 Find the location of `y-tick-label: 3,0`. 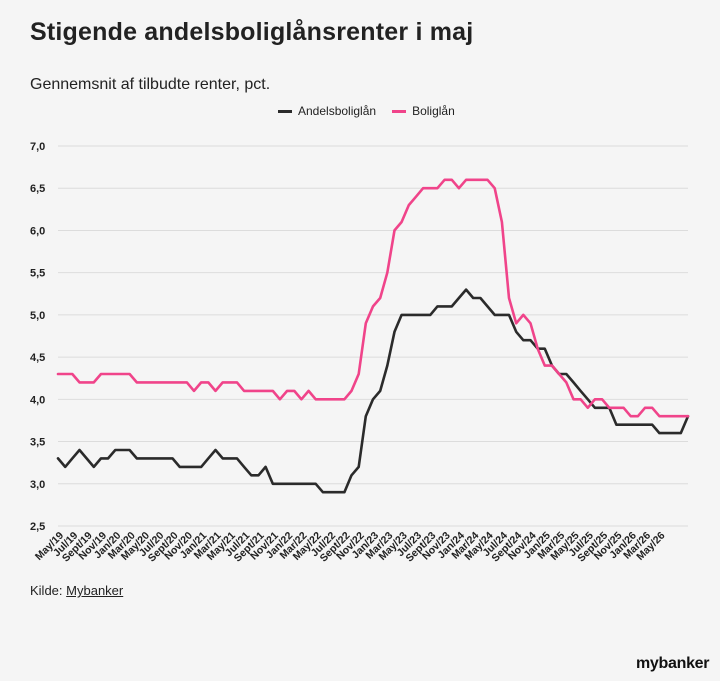

y-tick-label: 3,0 is located at coordinates (37, 485).